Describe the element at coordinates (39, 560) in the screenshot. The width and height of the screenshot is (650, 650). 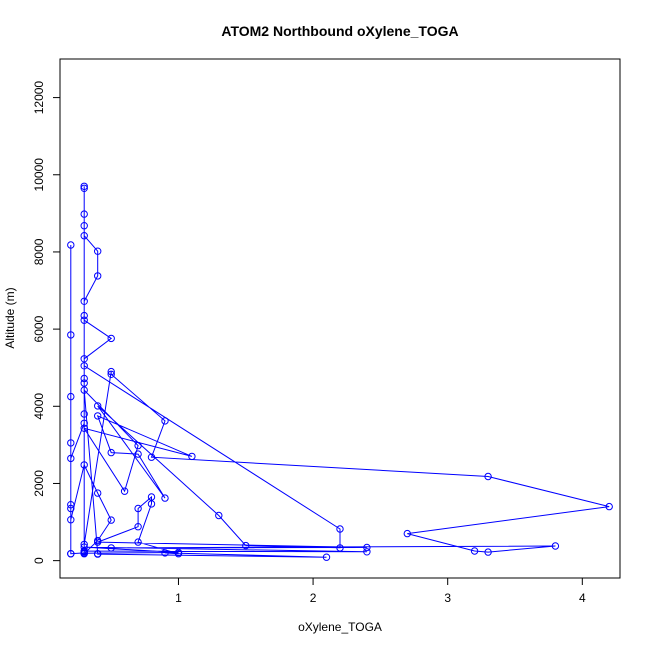
I see `y-tick-label: 0` at that location.